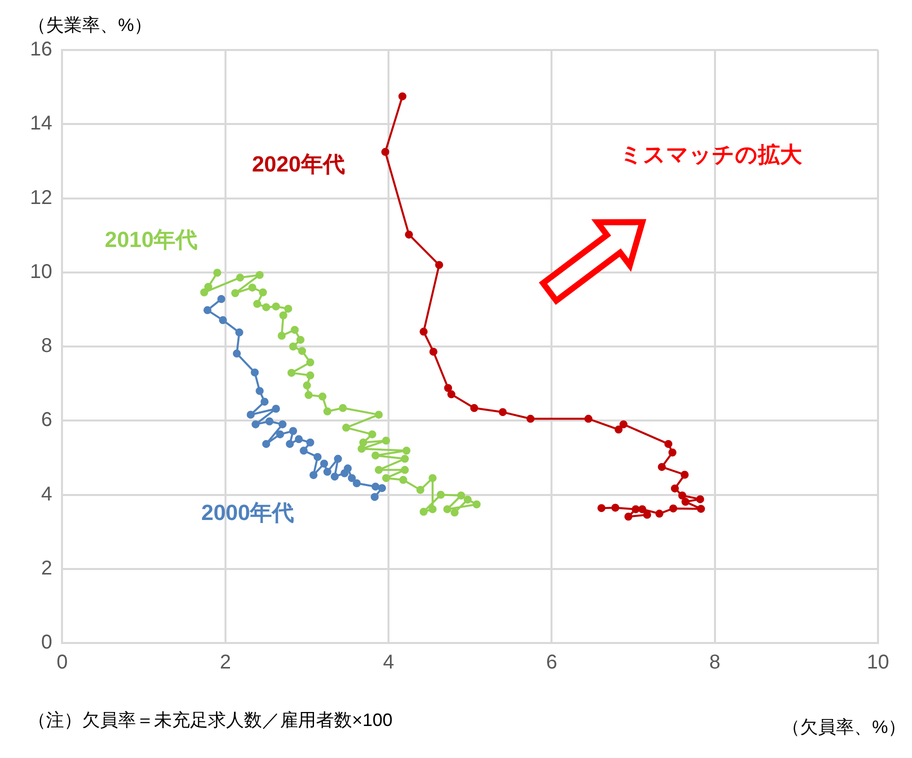 This screenshot has width=912, height=758. What do you see at coordinates (41, 197) in the screenshot?
I see `y-tick-label: 12` at bounding box center [41, 197].